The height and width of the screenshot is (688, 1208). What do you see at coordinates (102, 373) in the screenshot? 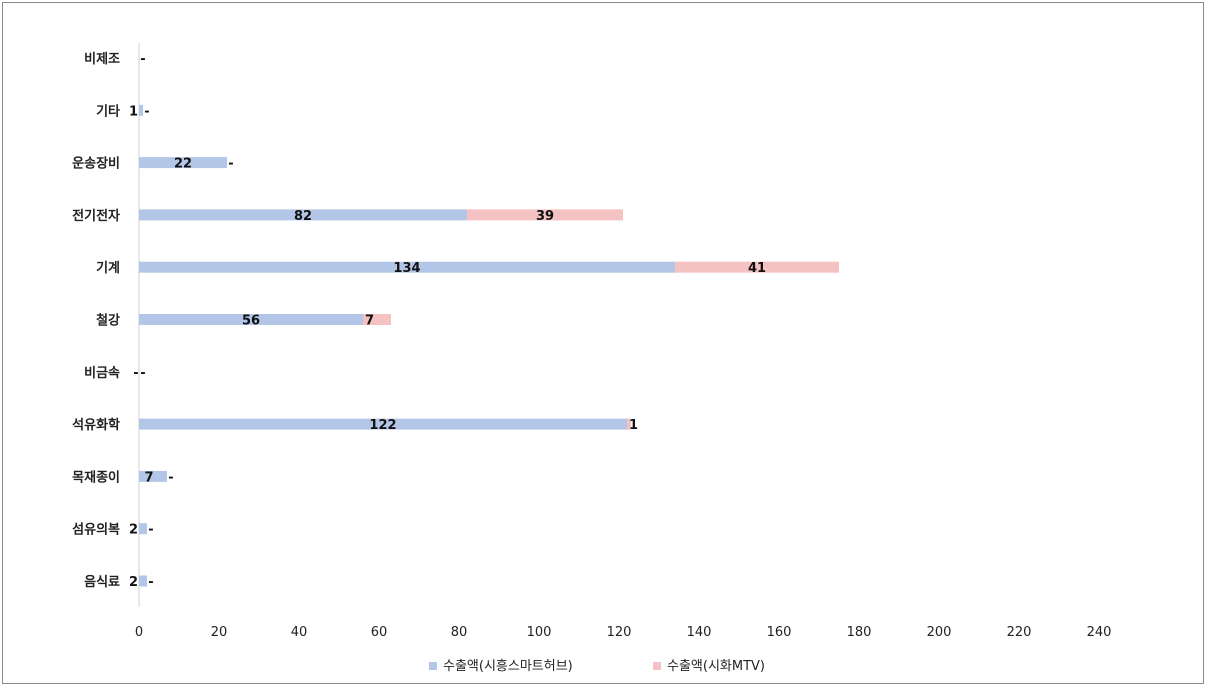
I see `category-label: 비금속` at bounding box center [102, 373].